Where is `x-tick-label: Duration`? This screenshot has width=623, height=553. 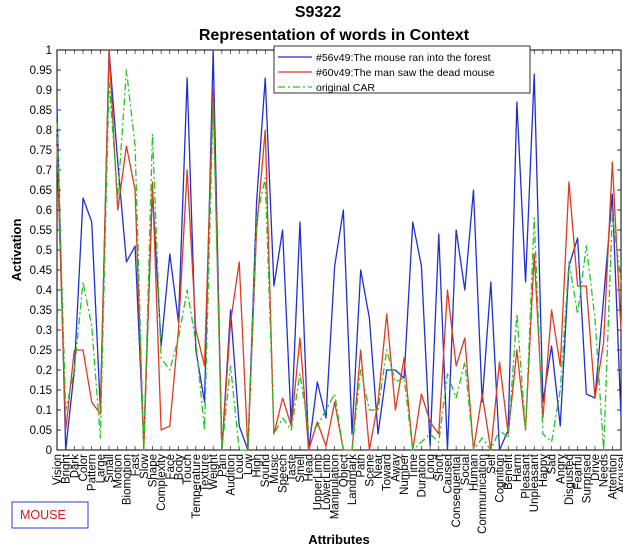 x-tick-label: Duration is located at coordinates (422, 475).